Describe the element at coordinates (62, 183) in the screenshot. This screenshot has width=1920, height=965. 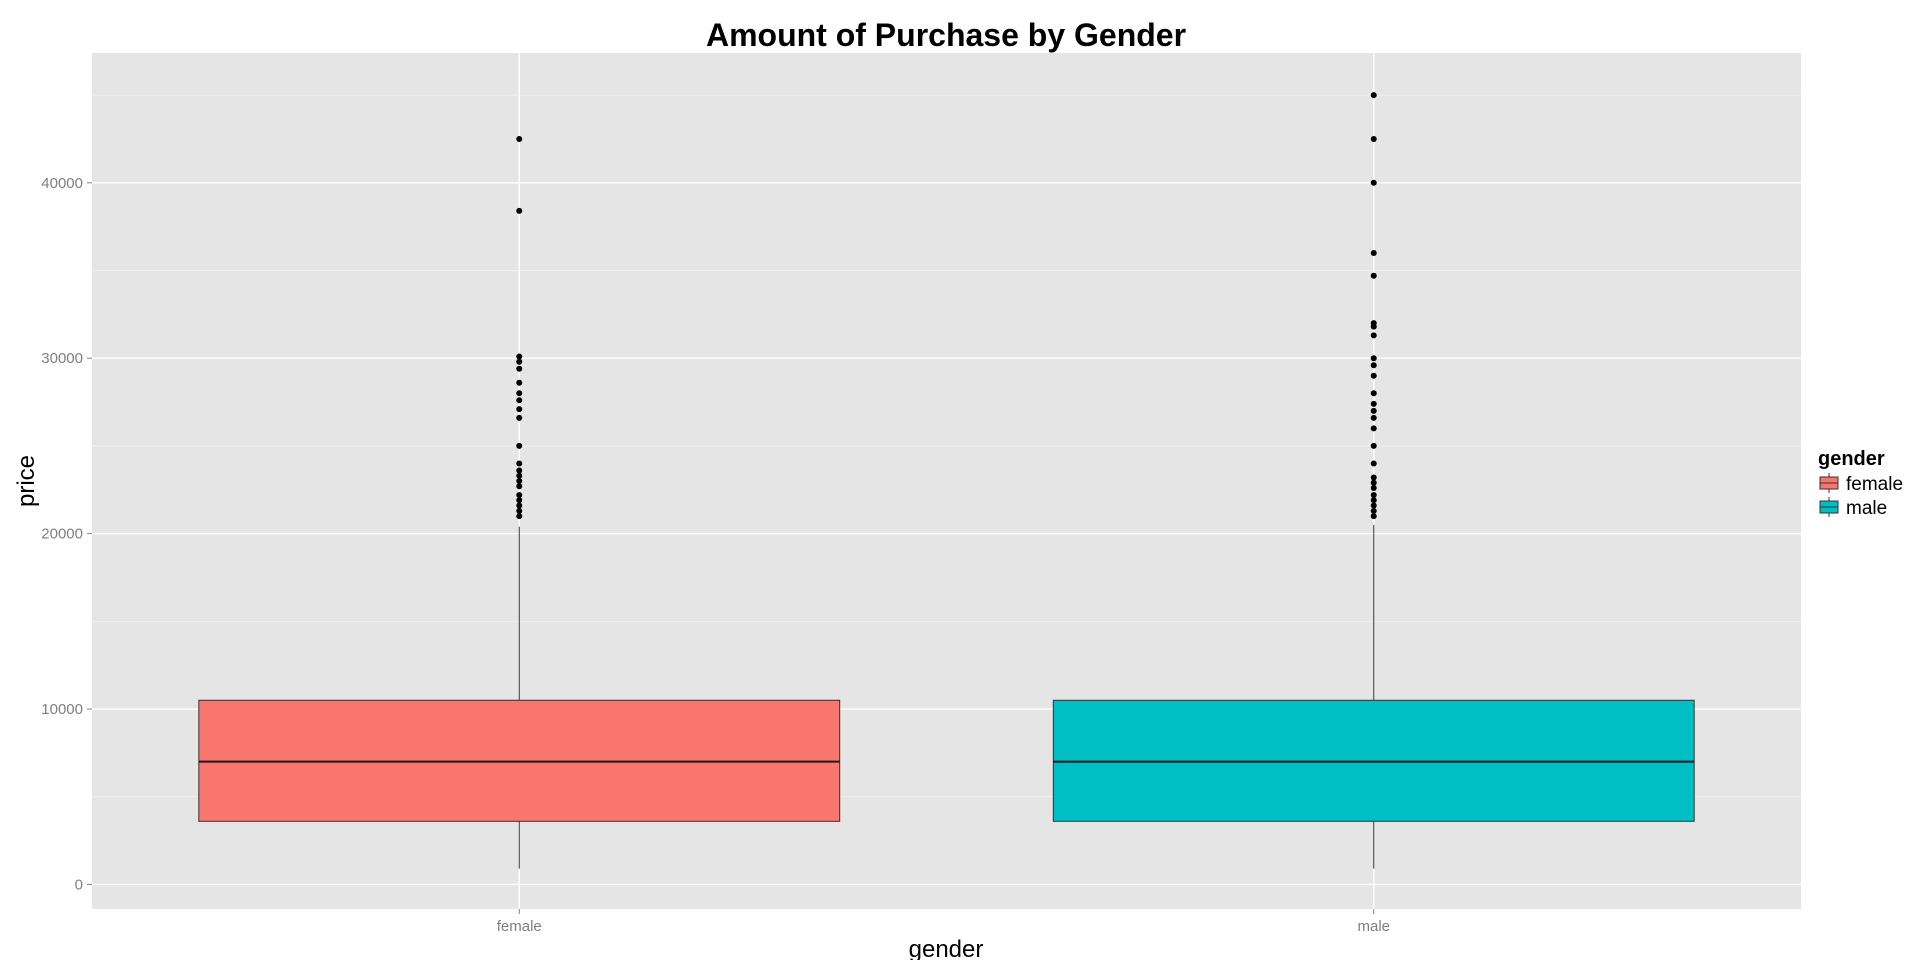
I see `y-tick-label: 40000` at that location.